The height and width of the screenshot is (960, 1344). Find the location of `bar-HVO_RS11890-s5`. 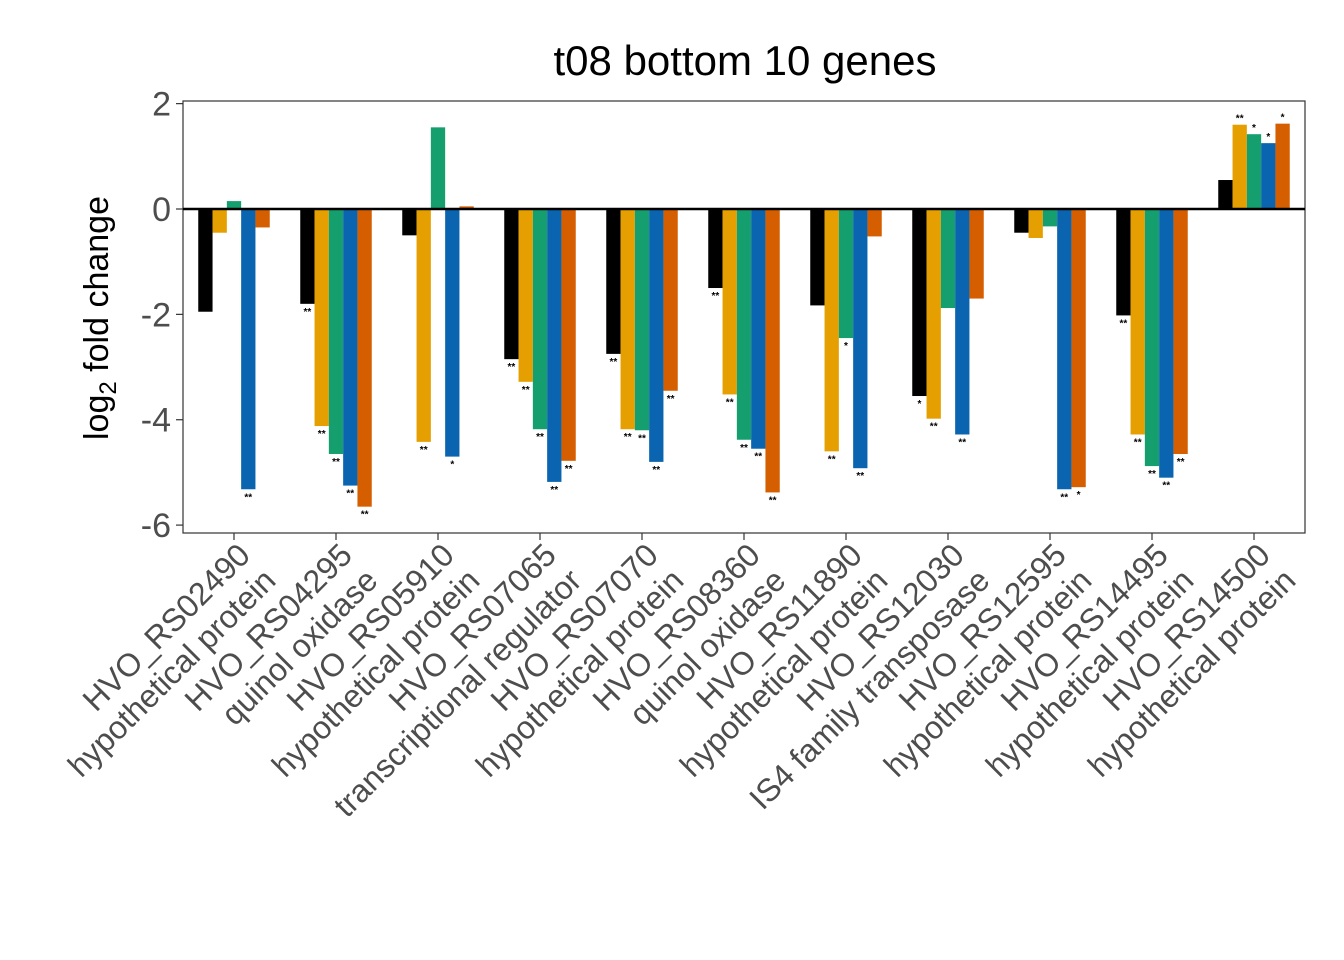

bar-HVO_RS11890-s5 is located at coordinates (874, 223).